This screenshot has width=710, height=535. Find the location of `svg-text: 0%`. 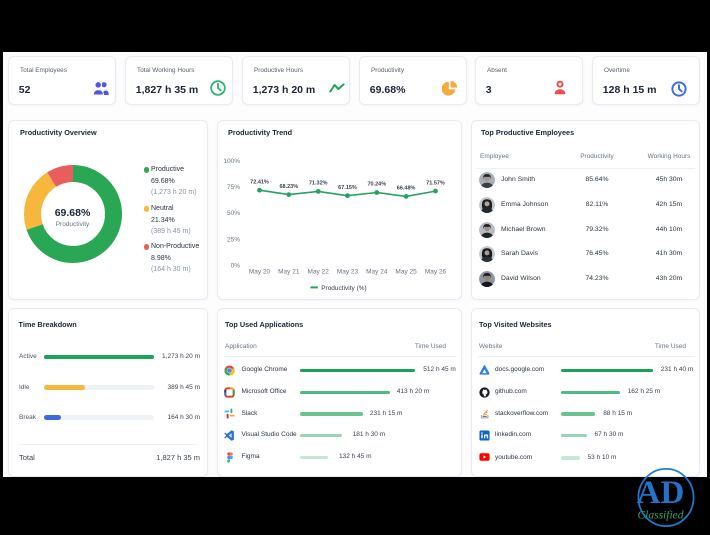

svg-text: 0% is located at coordinates (236, 265).